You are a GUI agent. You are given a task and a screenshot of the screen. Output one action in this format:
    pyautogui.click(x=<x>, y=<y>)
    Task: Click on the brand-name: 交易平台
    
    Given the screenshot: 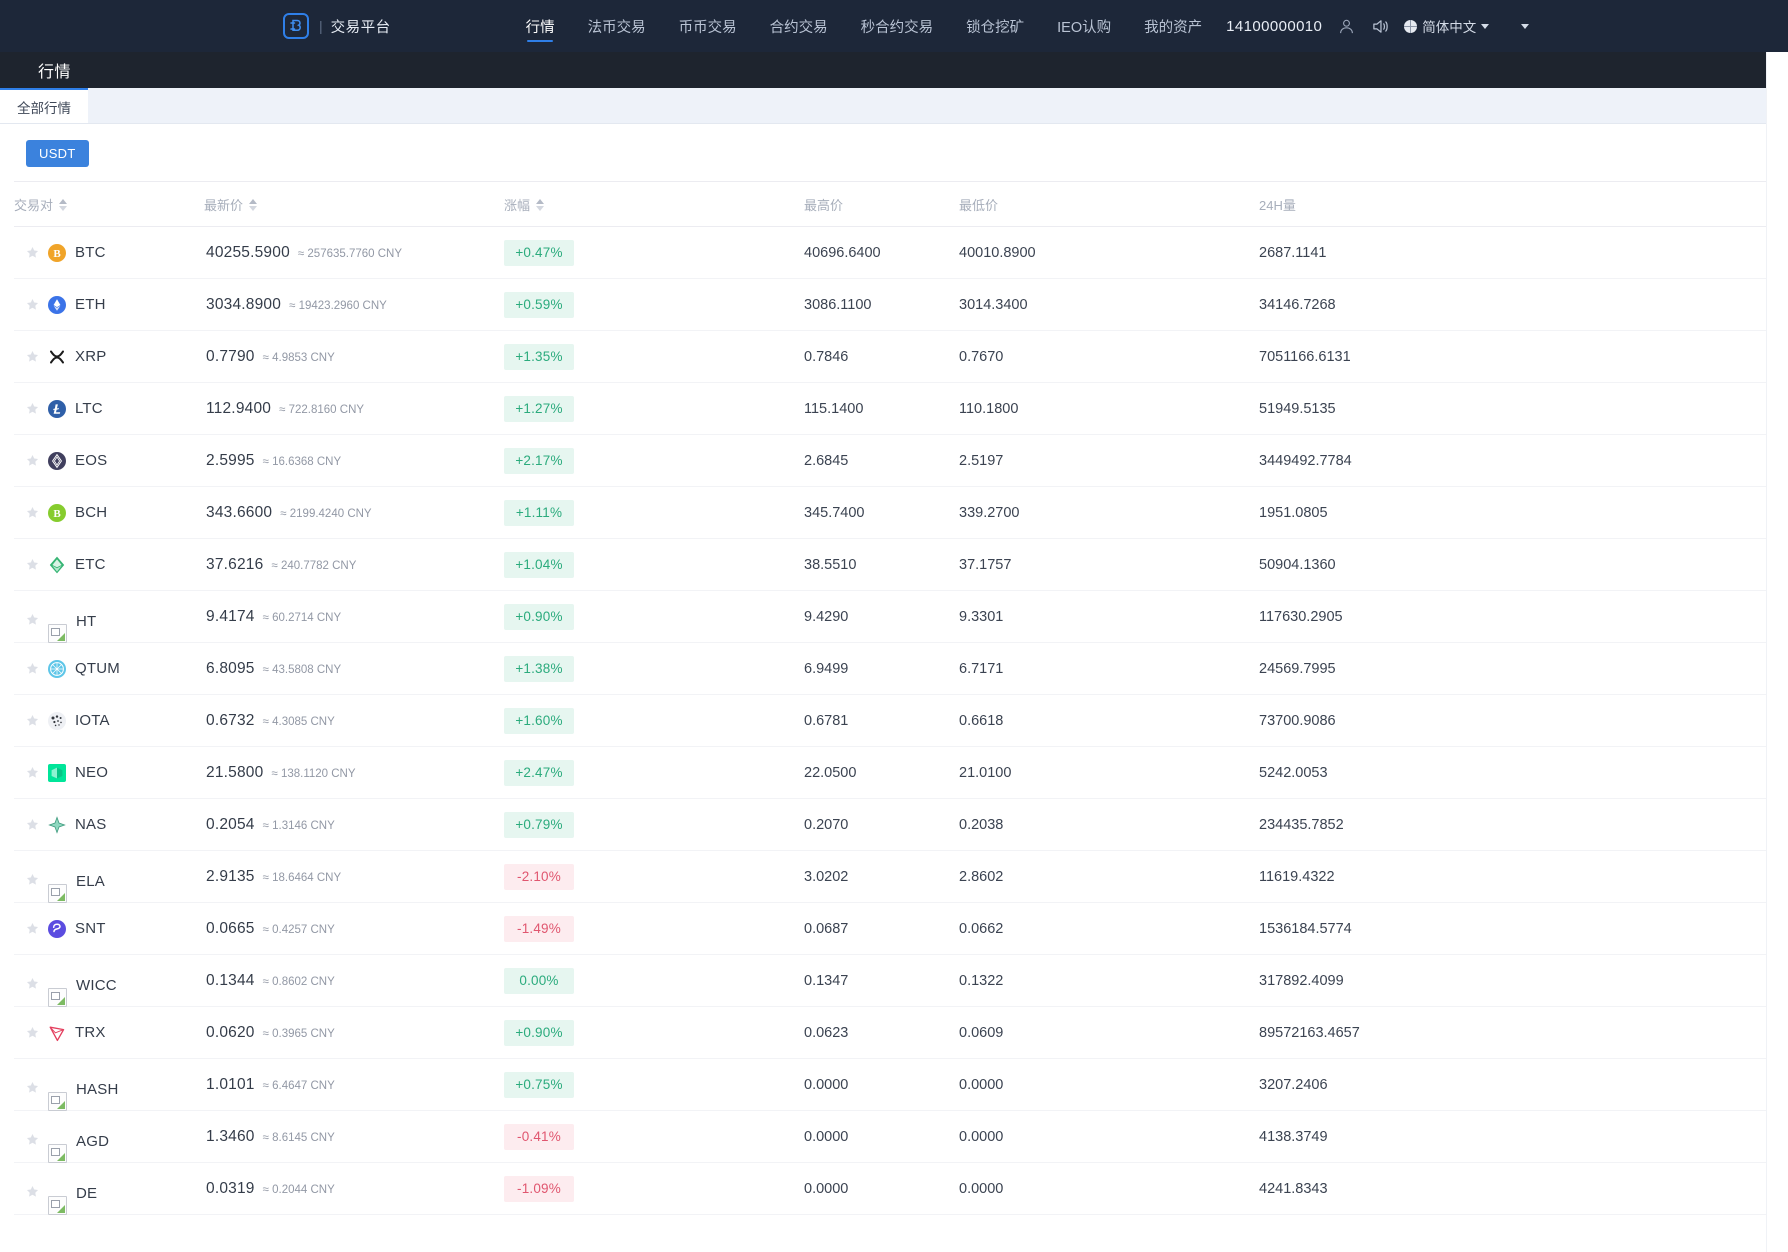 What is the action you would take?
    pyautogui.click(x=360, y=27)
    